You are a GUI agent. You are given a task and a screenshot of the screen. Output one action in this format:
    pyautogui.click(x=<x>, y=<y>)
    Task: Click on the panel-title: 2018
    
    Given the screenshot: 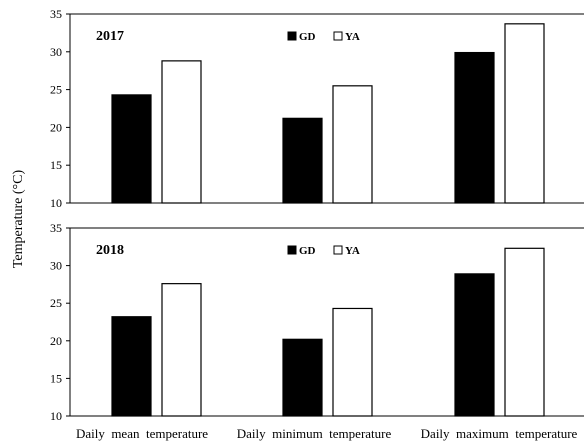 What is the action you would take?
    pyautogui.click(x=110, y=250)
    